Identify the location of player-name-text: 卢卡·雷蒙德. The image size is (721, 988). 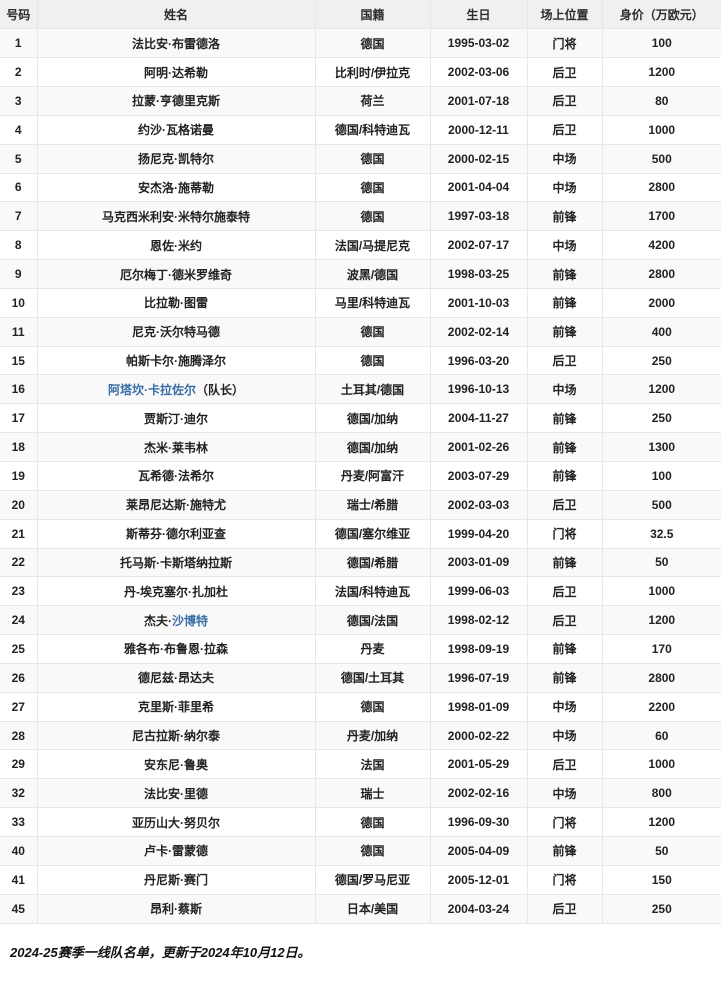
(176, 851).